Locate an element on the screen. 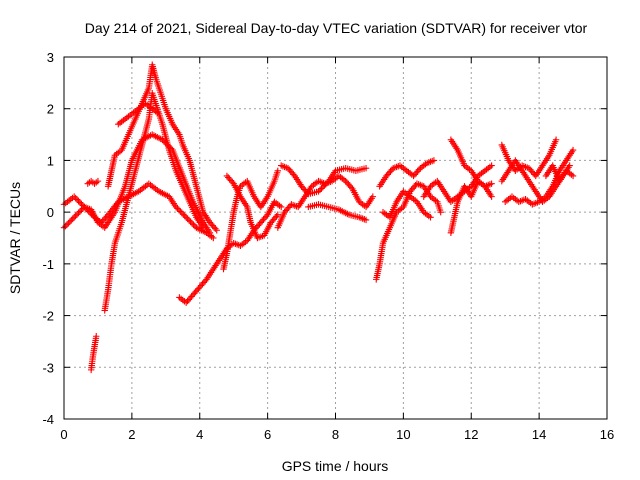 Image resolution: width=640 pixels, height=480 pixels. y-tick-label: 1 is located at coordinates (50, 160).